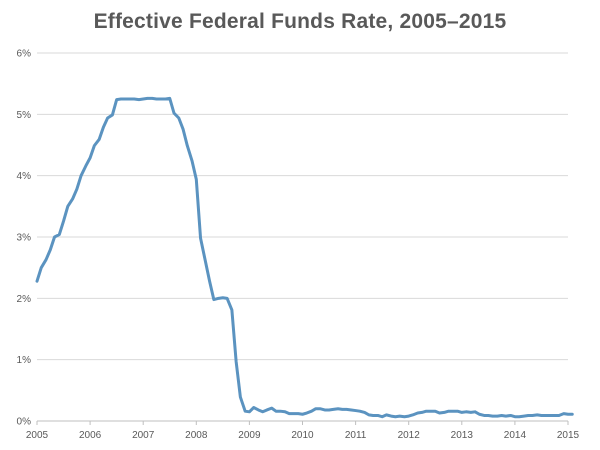  Describe the element at coordinates (37, 435) in the screenshot. I see `x-tick-label: 2005` at that location.